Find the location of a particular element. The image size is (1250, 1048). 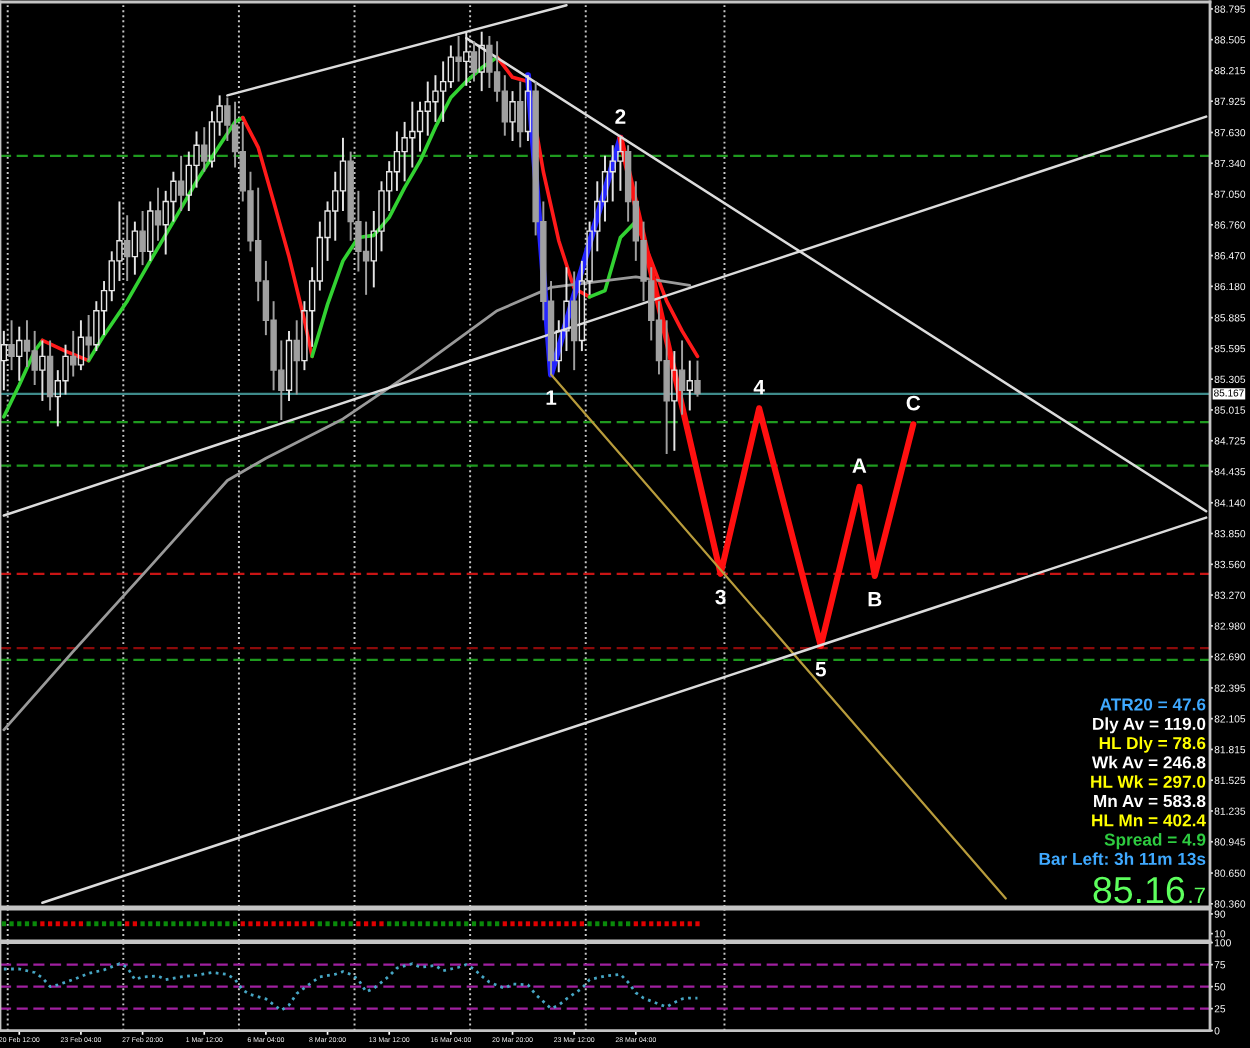

annotation: HL Dly = 78.6 is located at coordinates (1152, 744).